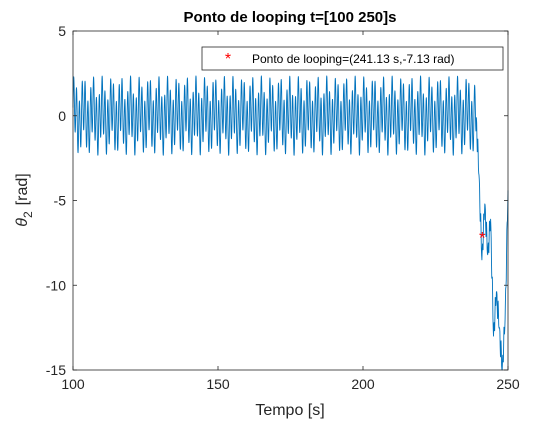 The height and width of the screenshot is (425, 560). I want to click on looping-point-marker: *, so click(482, 238).